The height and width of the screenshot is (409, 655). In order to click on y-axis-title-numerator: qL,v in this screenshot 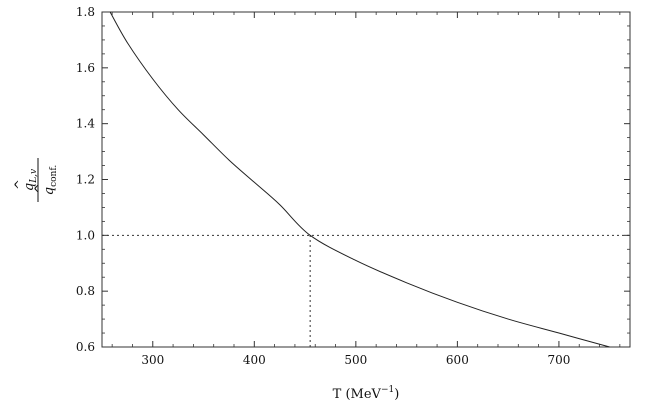, I will do `click(30, 180)`.